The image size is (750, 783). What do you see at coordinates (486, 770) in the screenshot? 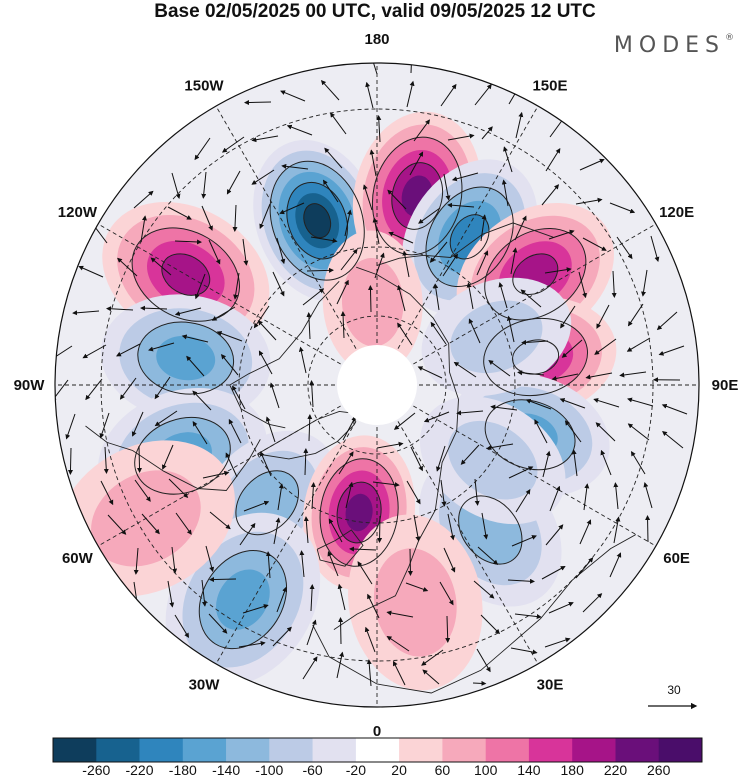
I see `colorbar-tick-label: 100` at bounding box center [486, 770].